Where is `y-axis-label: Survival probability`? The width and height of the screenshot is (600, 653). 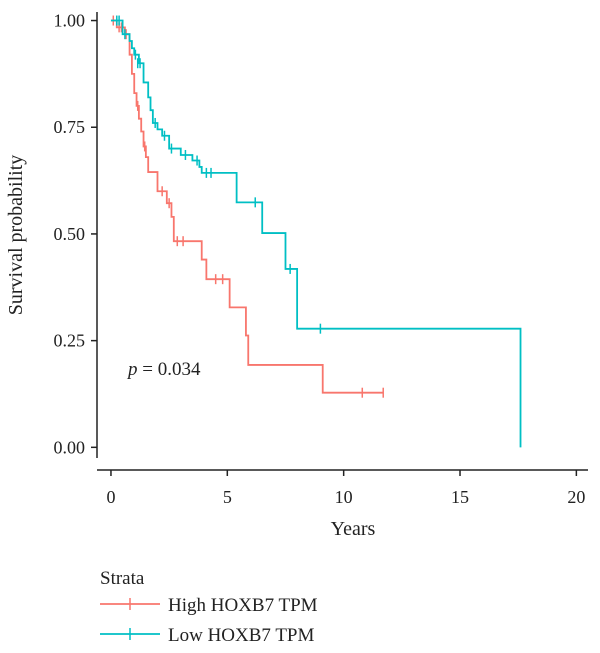 y-axis-label: Survival probability is located at coordinates (16, 235).